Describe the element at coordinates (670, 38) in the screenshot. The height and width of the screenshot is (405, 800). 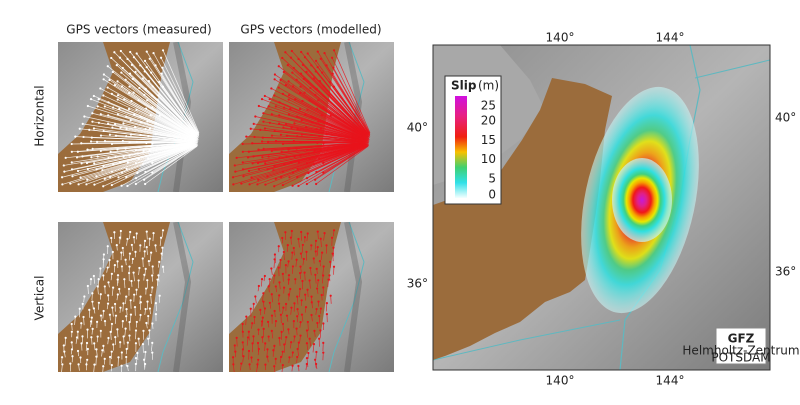
I see `lon-label: 144°` at that location.